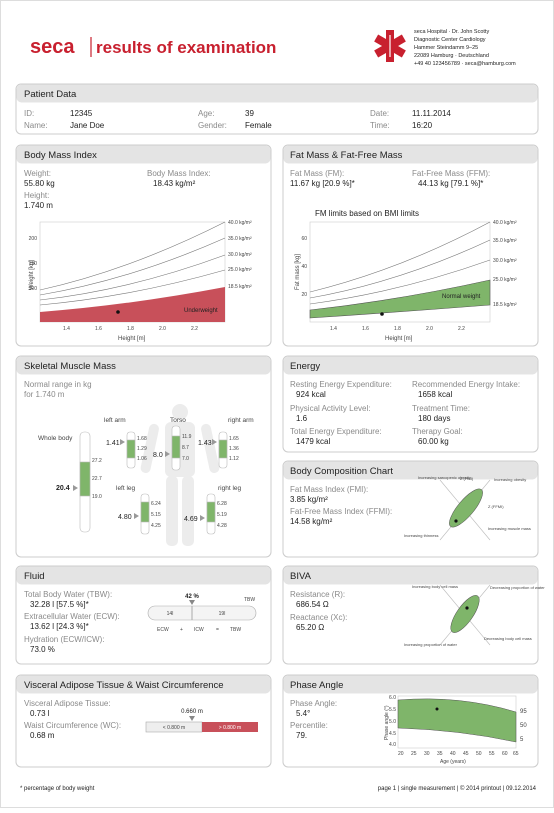 The image size is (554, 813). What do you see at coordinates (466, 384) in the screenshot?
I see `label: Recommended Energy Intake:` at bounding box center [466, 384].